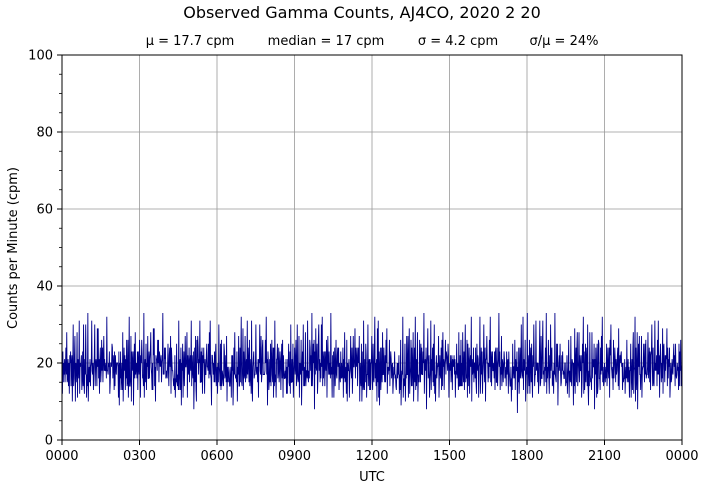 The width and height of the screenshot is (705, 489). Describe the element at coordinates (44, 287) in the screenshot. I see `y-tick-label: 40` at that location.